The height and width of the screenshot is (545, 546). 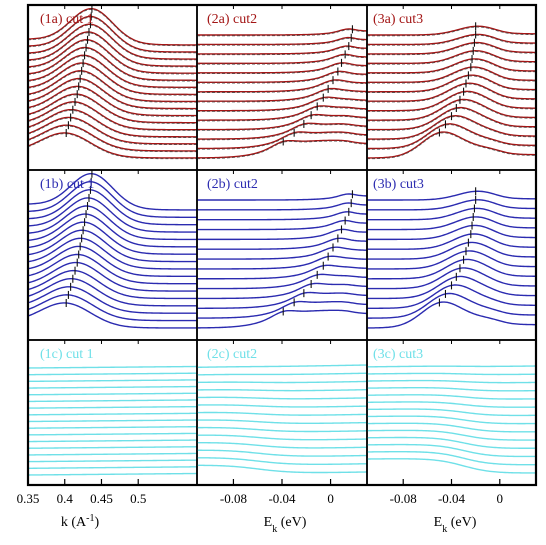 I want to click on x-tick-label-c3-3: 0, so click(x=500, y=498).